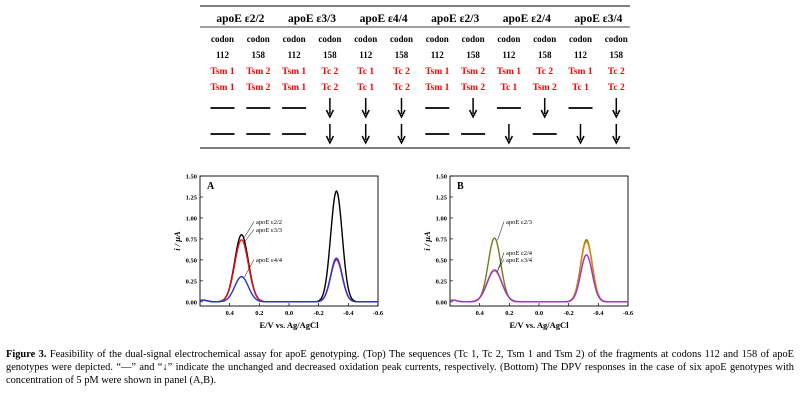 The height and width of the screenshot is (400, 800). What do you see at coordinates (269, 230) in the screenshot?
I see `series-label: apoE ε3/3` at bounding box center [269, 230].